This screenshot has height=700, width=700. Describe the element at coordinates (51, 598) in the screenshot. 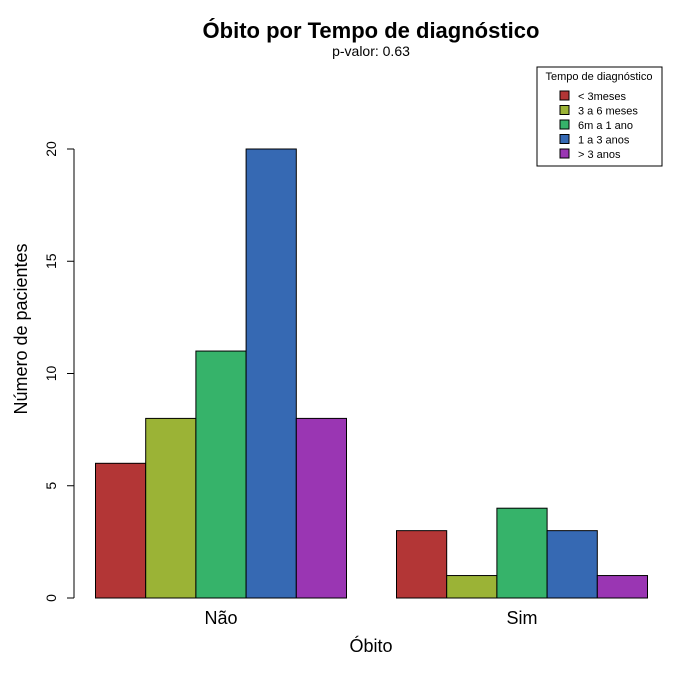

I see `y-tick-label: 0` at that location.